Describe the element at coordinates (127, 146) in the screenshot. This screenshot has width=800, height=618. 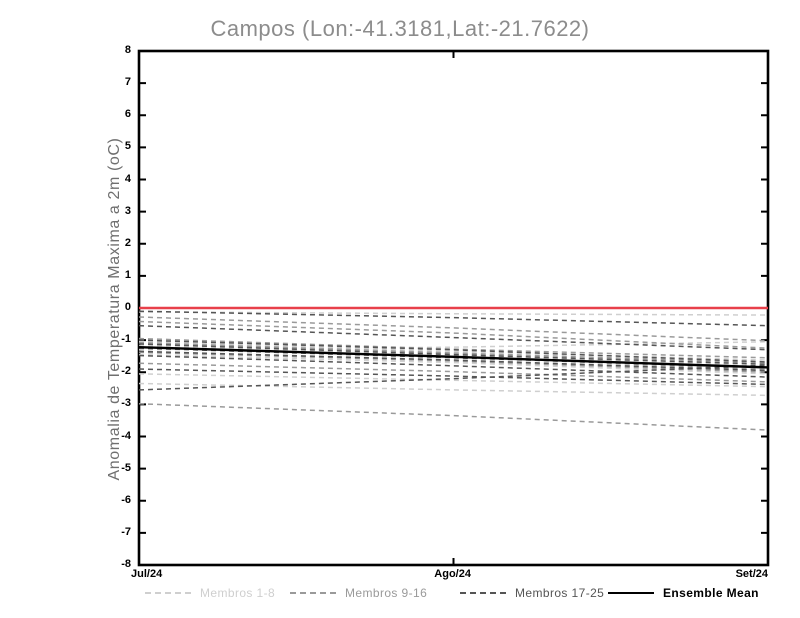
I see `y-tick-label: 5` at that location.